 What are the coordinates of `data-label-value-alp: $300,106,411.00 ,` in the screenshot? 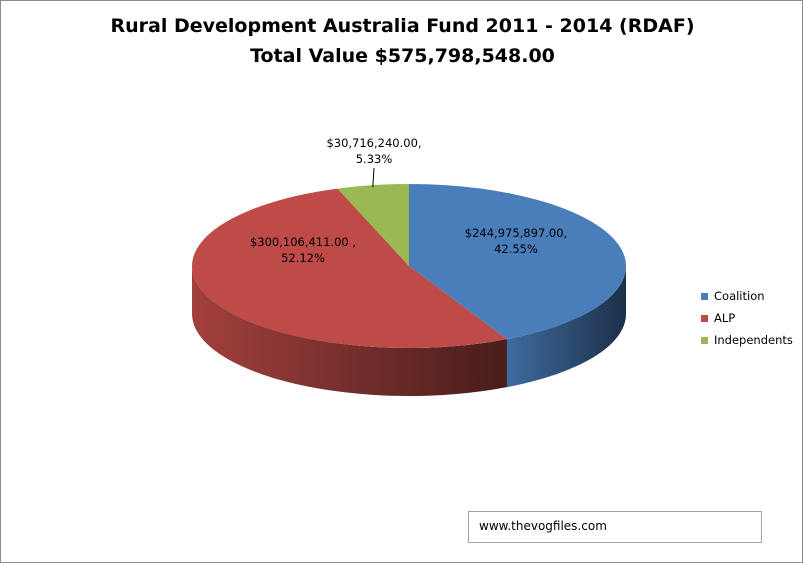 It's located at (303, 242).